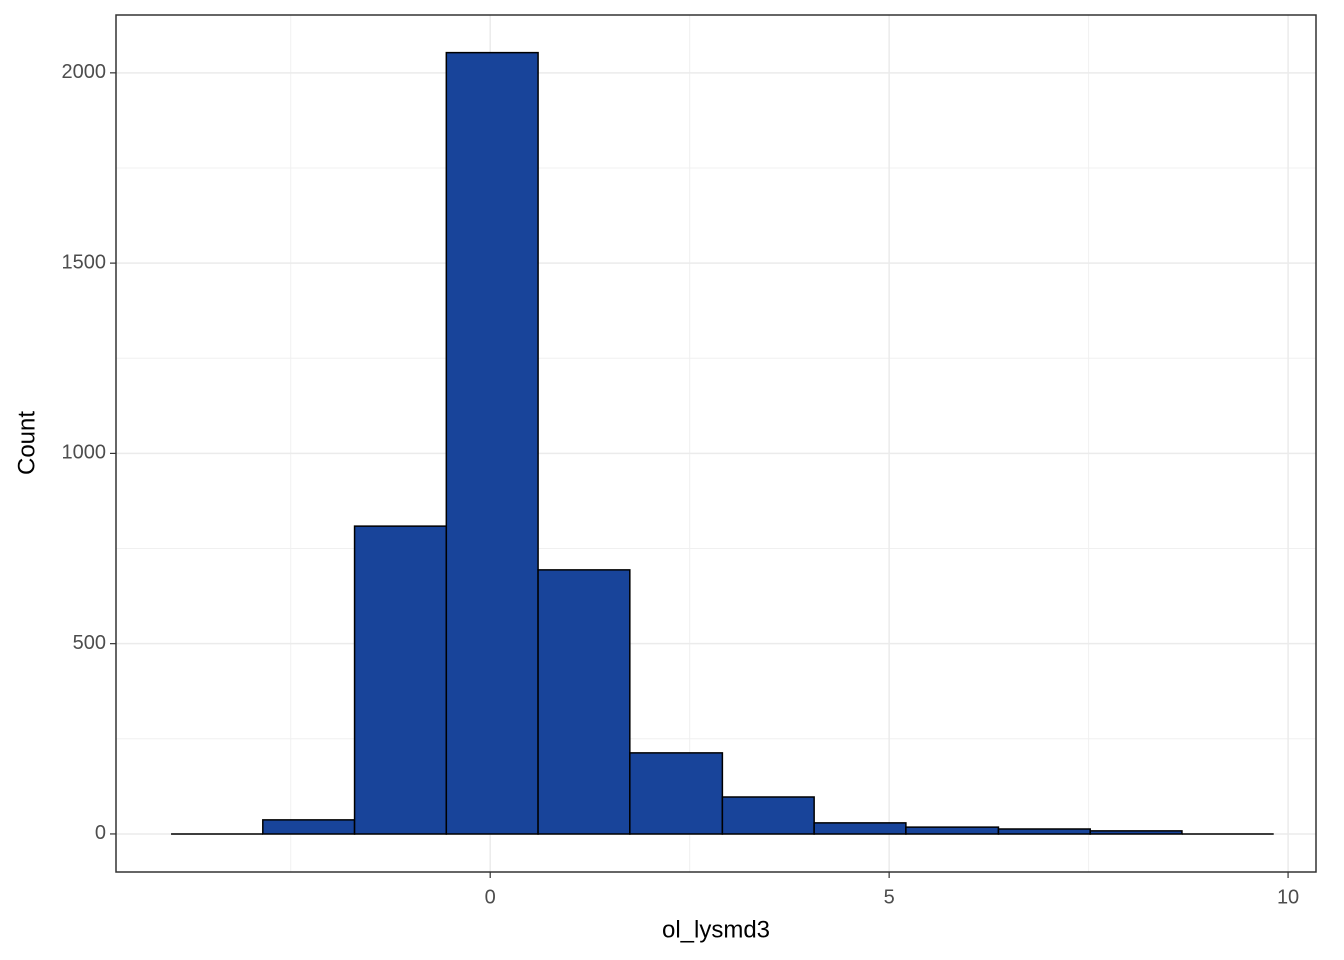  What do you see at coordinates (84, 72) in the screenshot?
I see `y-tick-label: 2000` at bounding box center [84, 72].